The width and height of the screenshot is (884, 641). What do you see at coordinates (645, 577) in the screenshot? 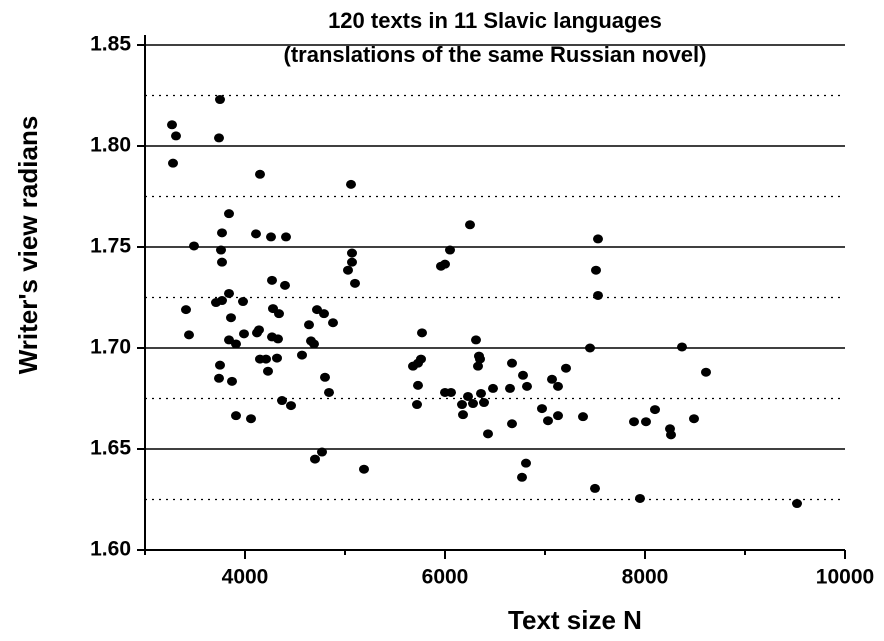
I see `x-tick-label: 8000` at bounding box center [645, 577].